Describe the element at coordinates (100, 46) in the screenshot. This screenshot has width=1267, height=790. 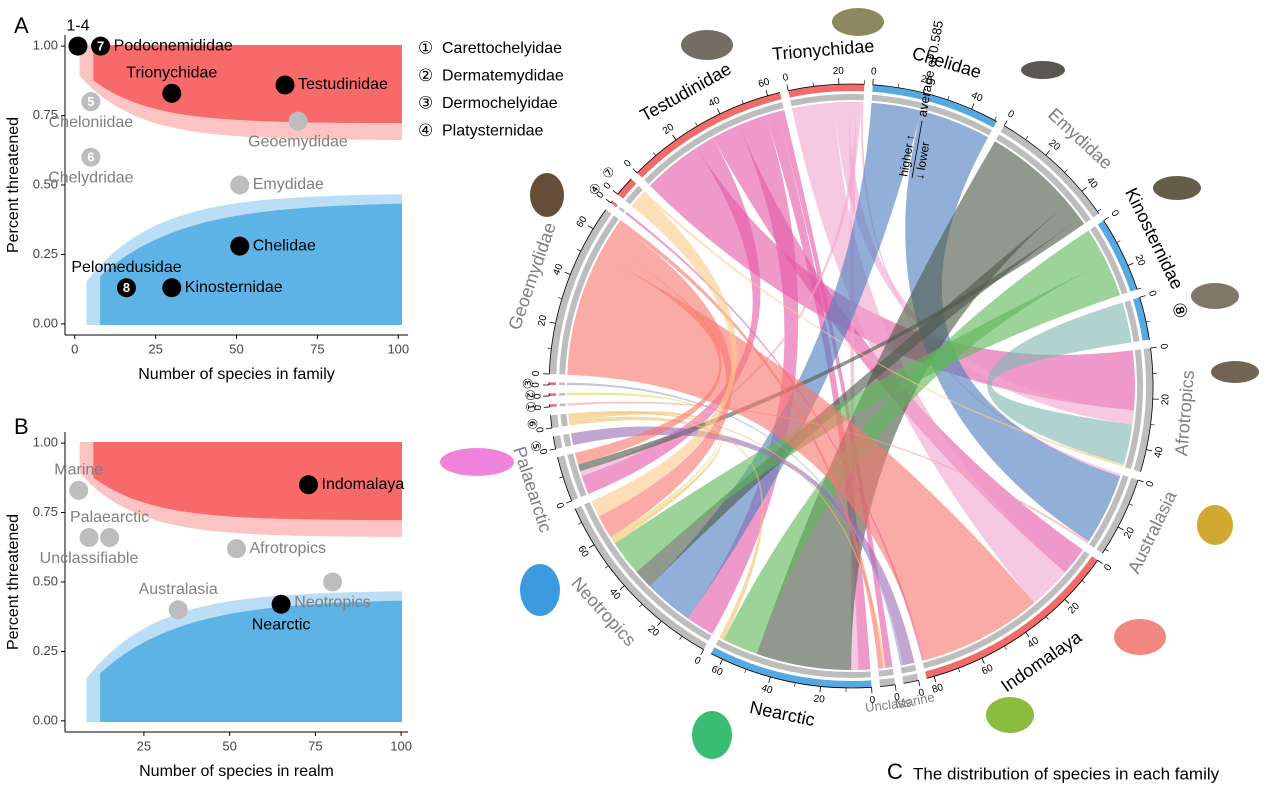
I see `point-number: 7` at that location.